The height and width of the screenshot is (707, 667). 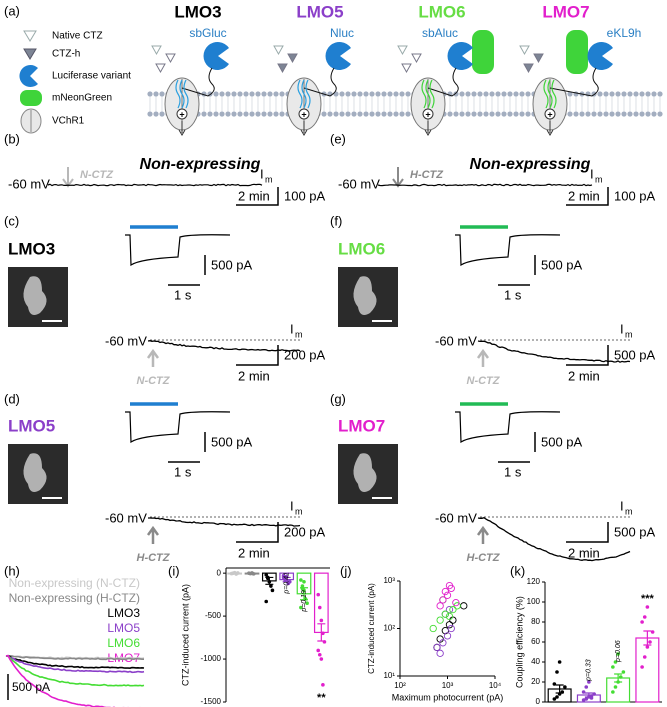 What do you see at coordinates (371, 628) in the screenshot?
I see `y-axis-label: CTZ-induced current (pA)` at bounding box center [371, 628].